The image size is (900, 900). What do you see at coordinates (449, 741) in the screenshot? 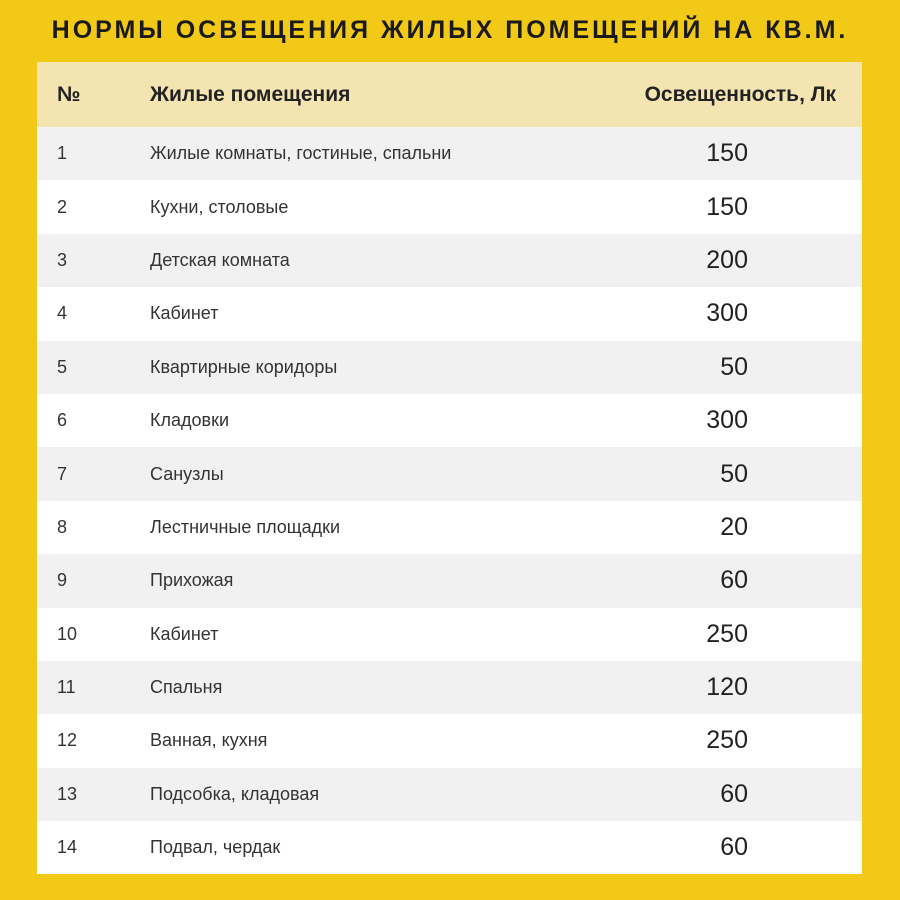
I see `table-row: 12 Ванная, кухня 250` at bounding box center [449, 741].